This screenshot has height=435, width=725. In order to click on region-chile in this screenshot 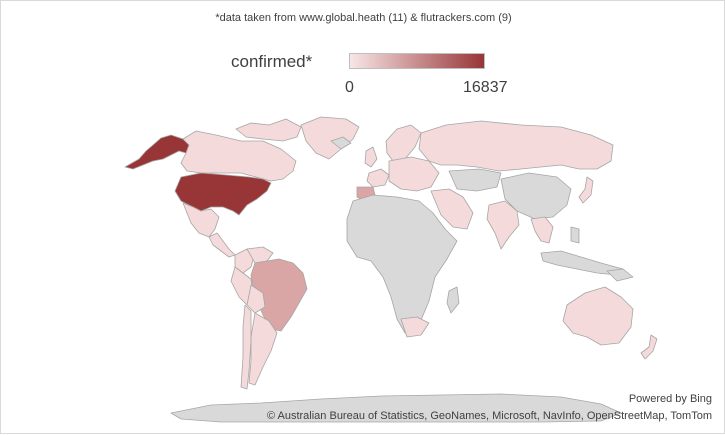, I will do `click(246, 347)`.